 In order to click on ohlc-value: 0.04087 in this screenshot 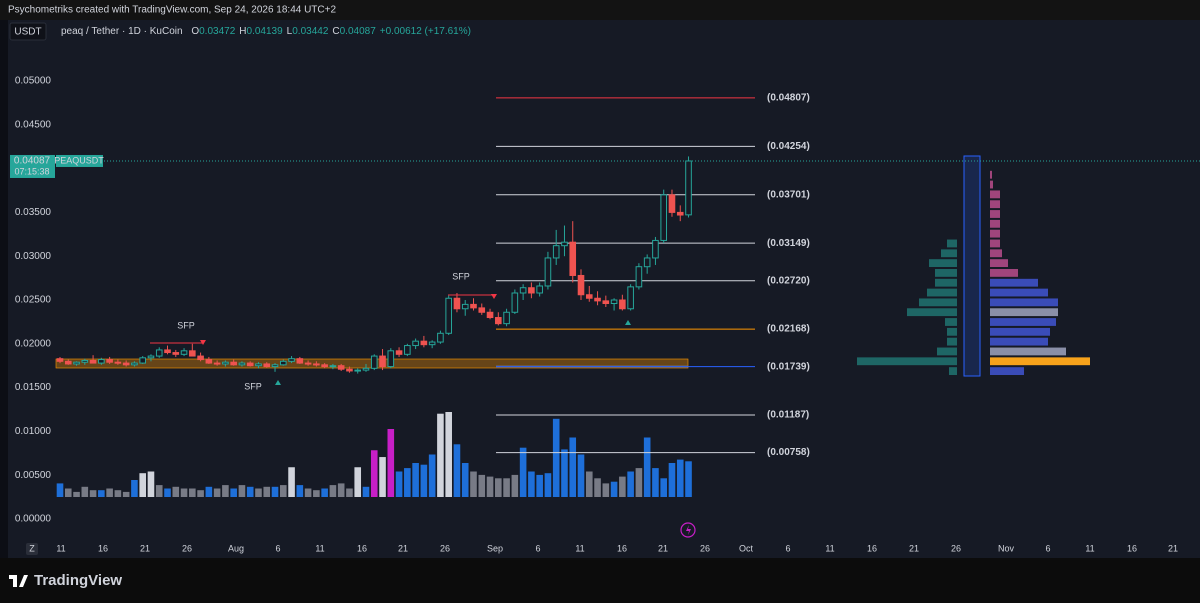, I will do `click(358, 31)`.